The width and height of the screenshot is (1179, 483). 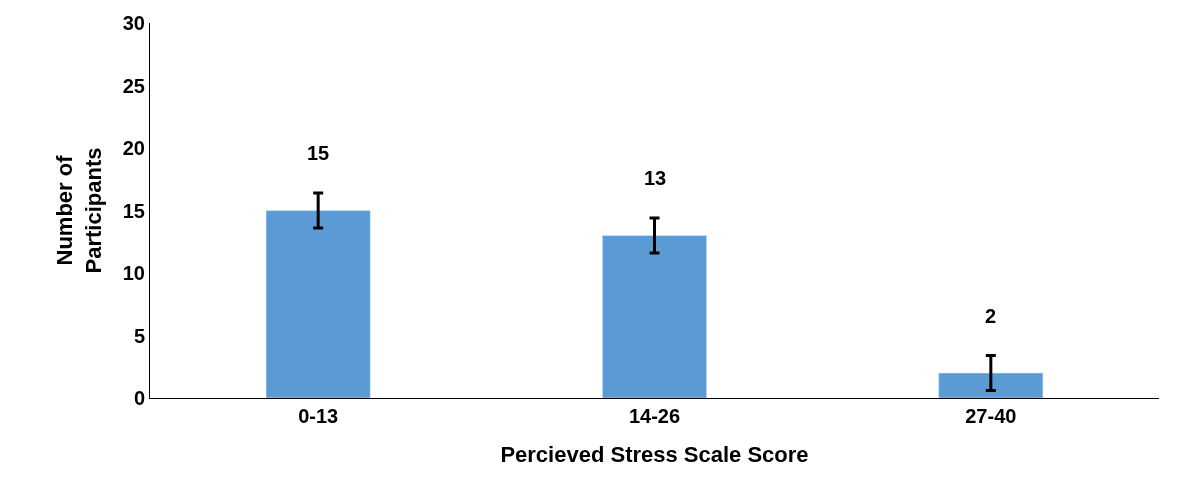 I want to click on y-tick-label: 15, so click(x=133, y=210).